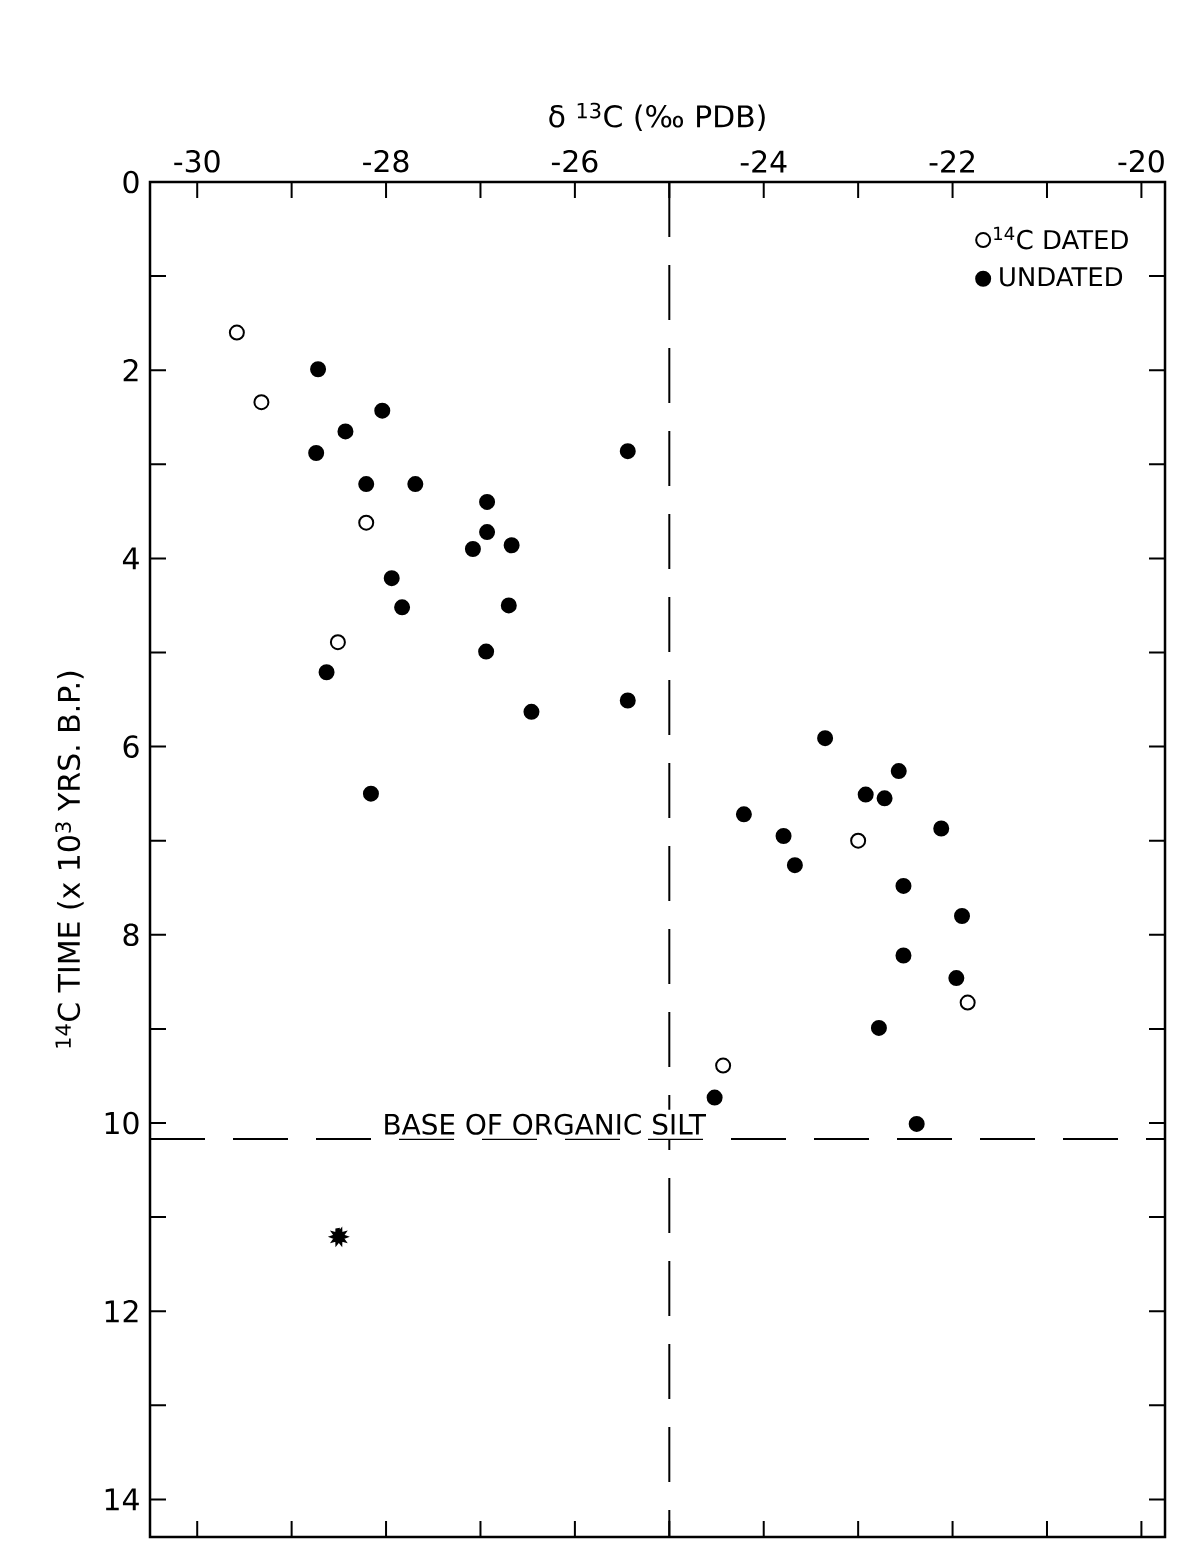 The image size is (1190, 1541). Describe the element at coordinates (657, 117) in the screenshot. I see `x-axis-title: δ $^{13}$C (‰ PDB)` at that location.